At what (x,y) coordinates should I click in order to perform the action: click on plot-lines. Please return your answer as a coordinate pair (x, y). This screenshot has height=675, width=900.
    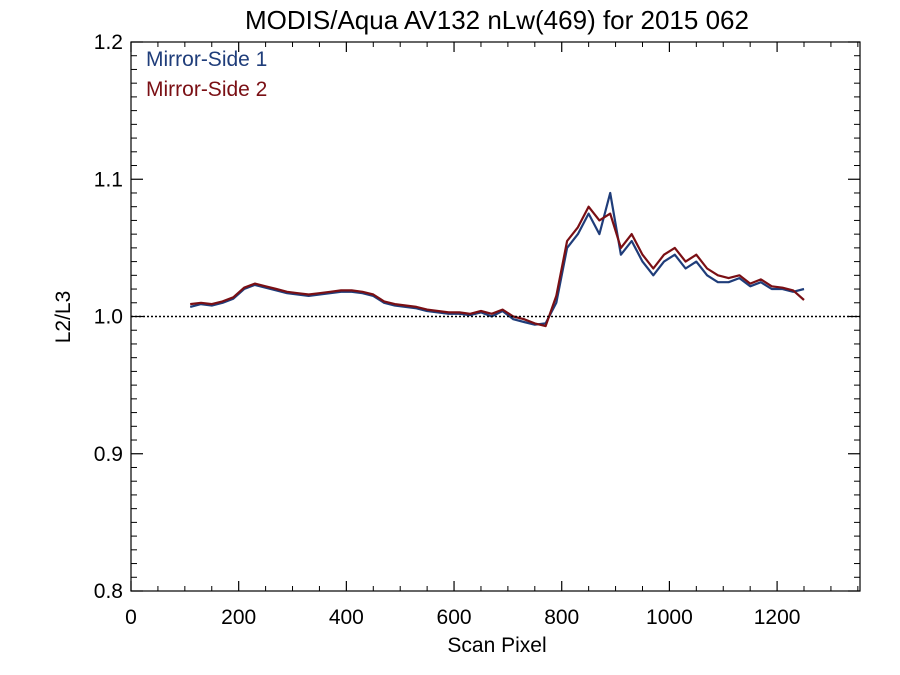
    Looking at the image, I should click on (497, 259).